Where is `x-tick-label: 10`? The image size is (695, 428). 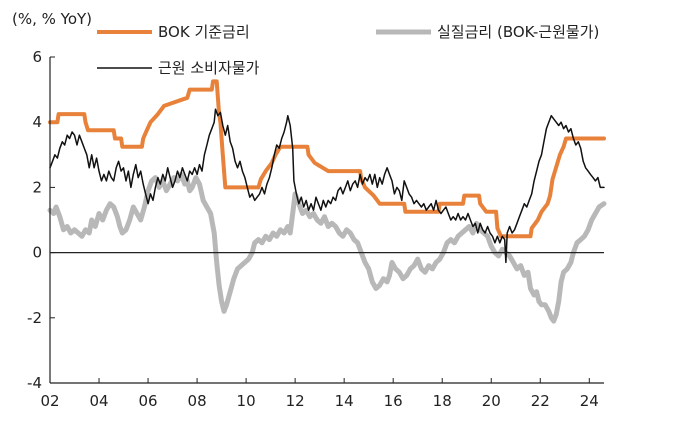
x-tick-label: 10 is located at coordinates (246, 401).